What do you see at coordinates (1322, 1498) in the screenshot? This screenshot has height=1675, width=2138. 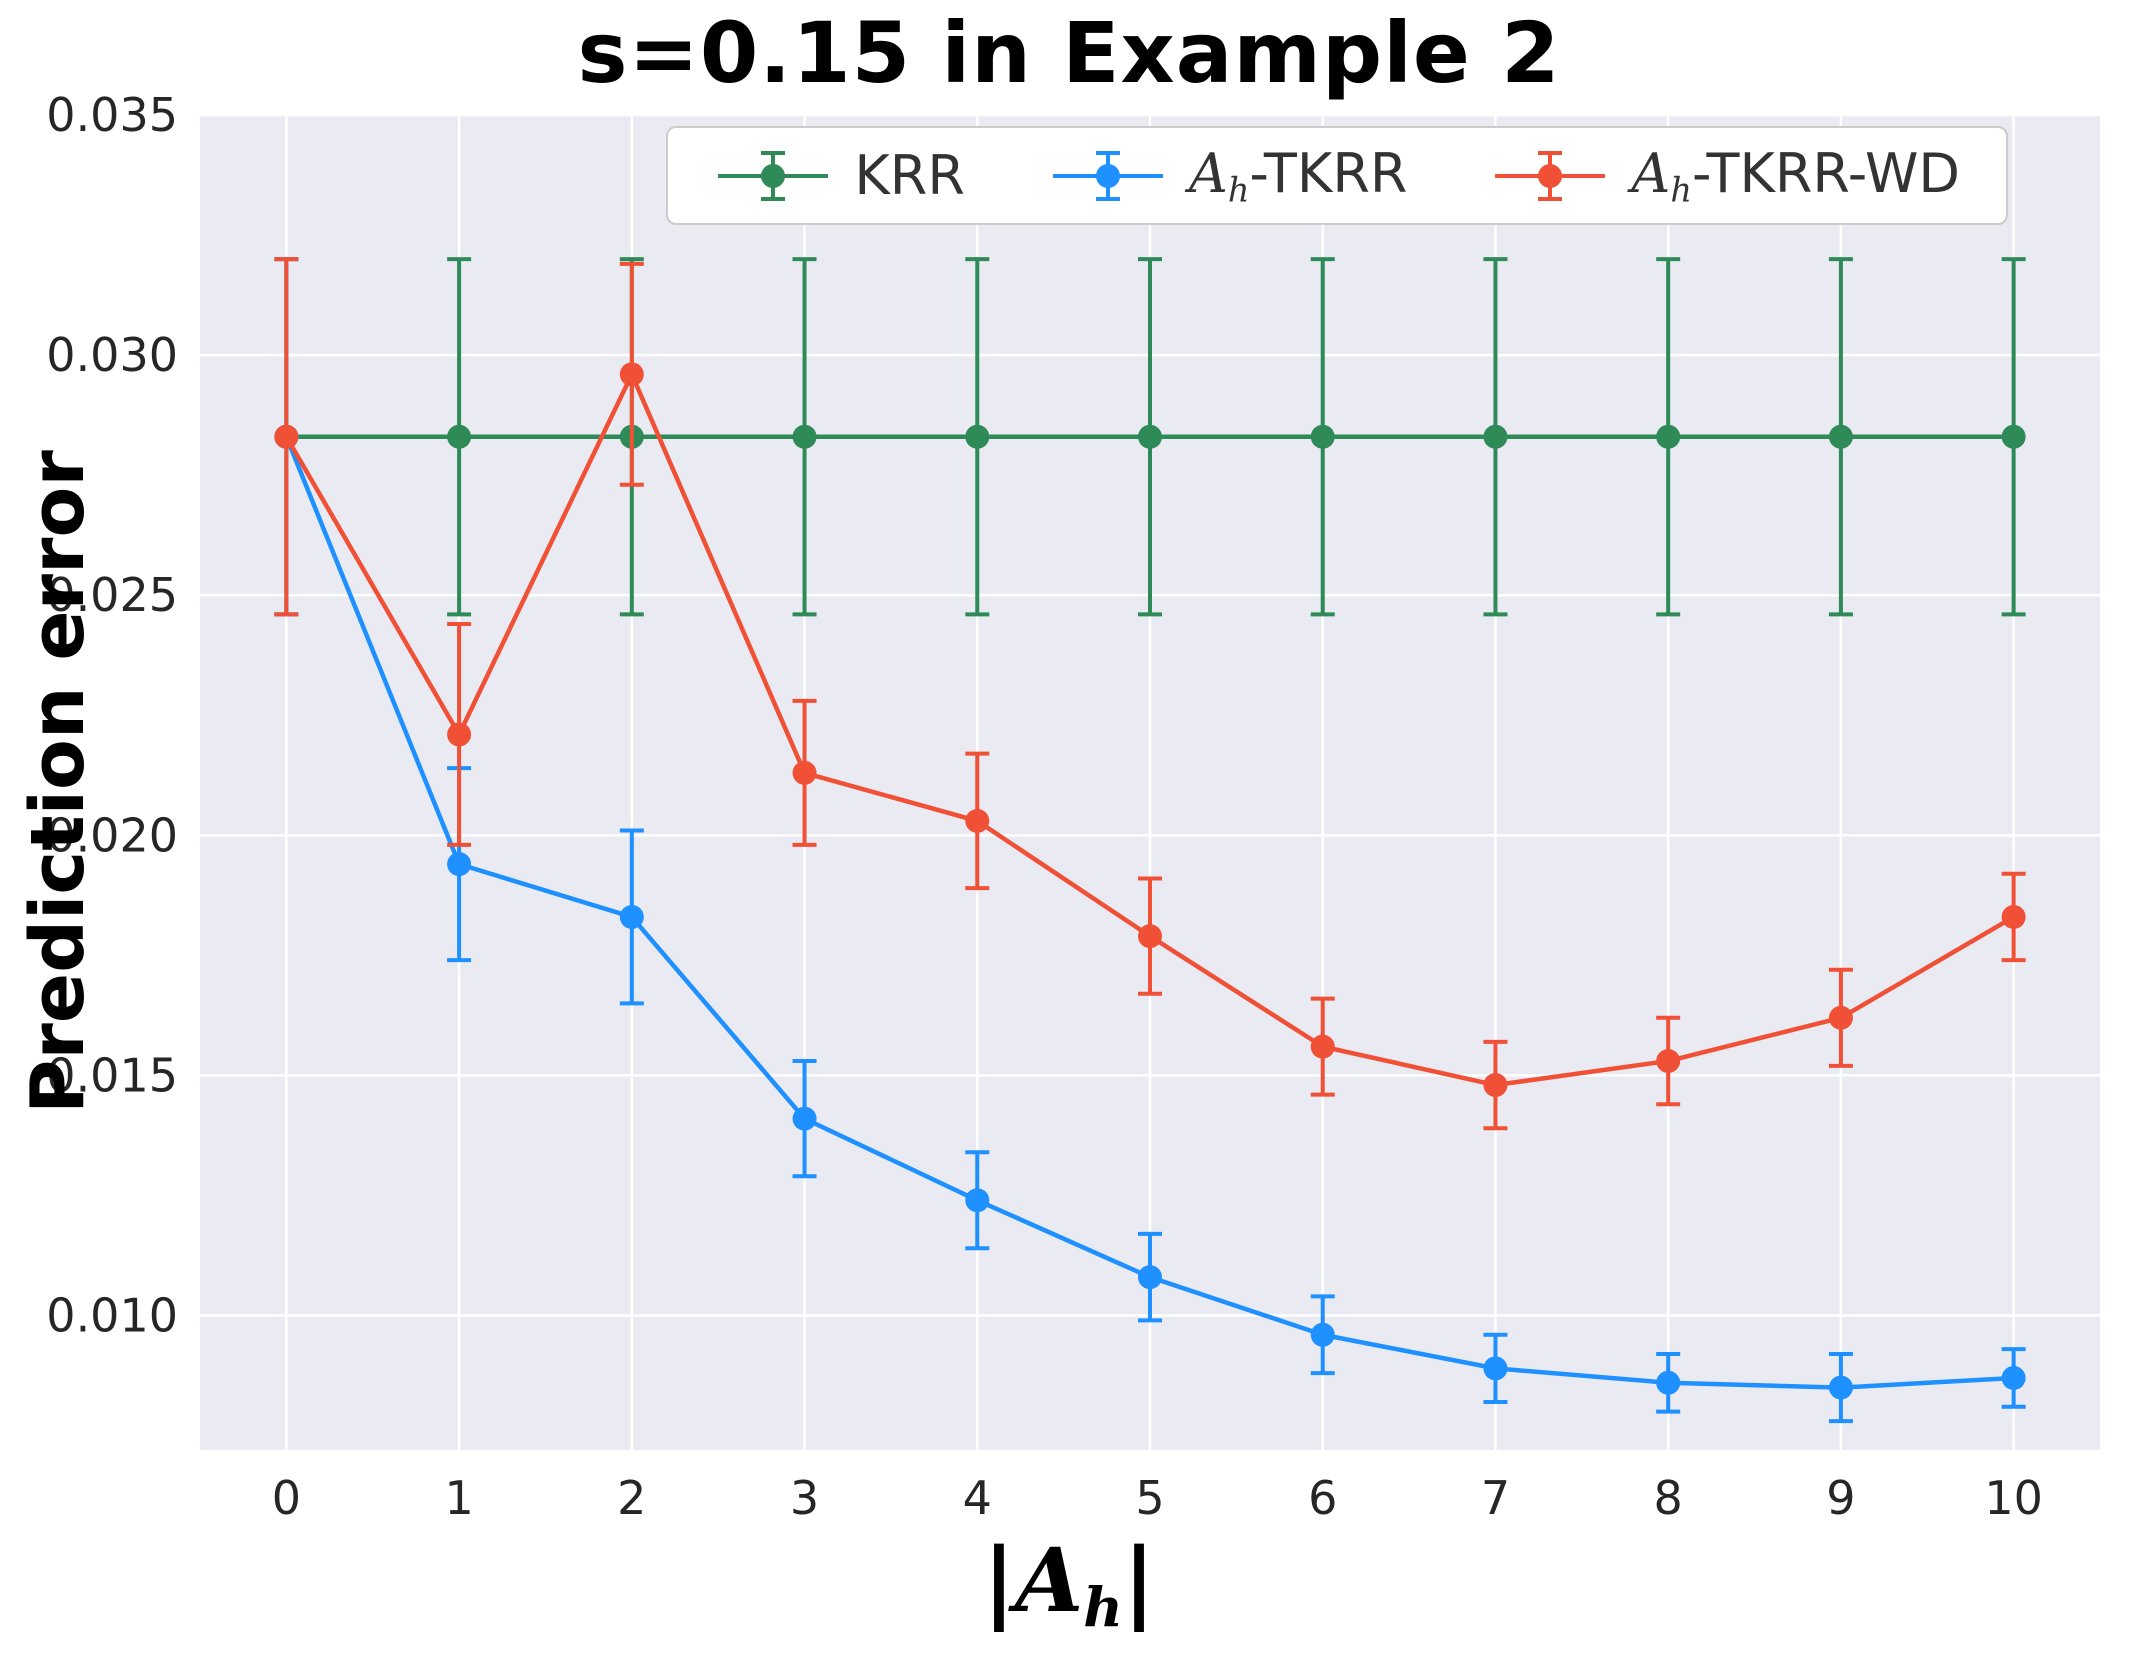 I see `x-tick-label: 6` at bounding box center [1322, 1498].